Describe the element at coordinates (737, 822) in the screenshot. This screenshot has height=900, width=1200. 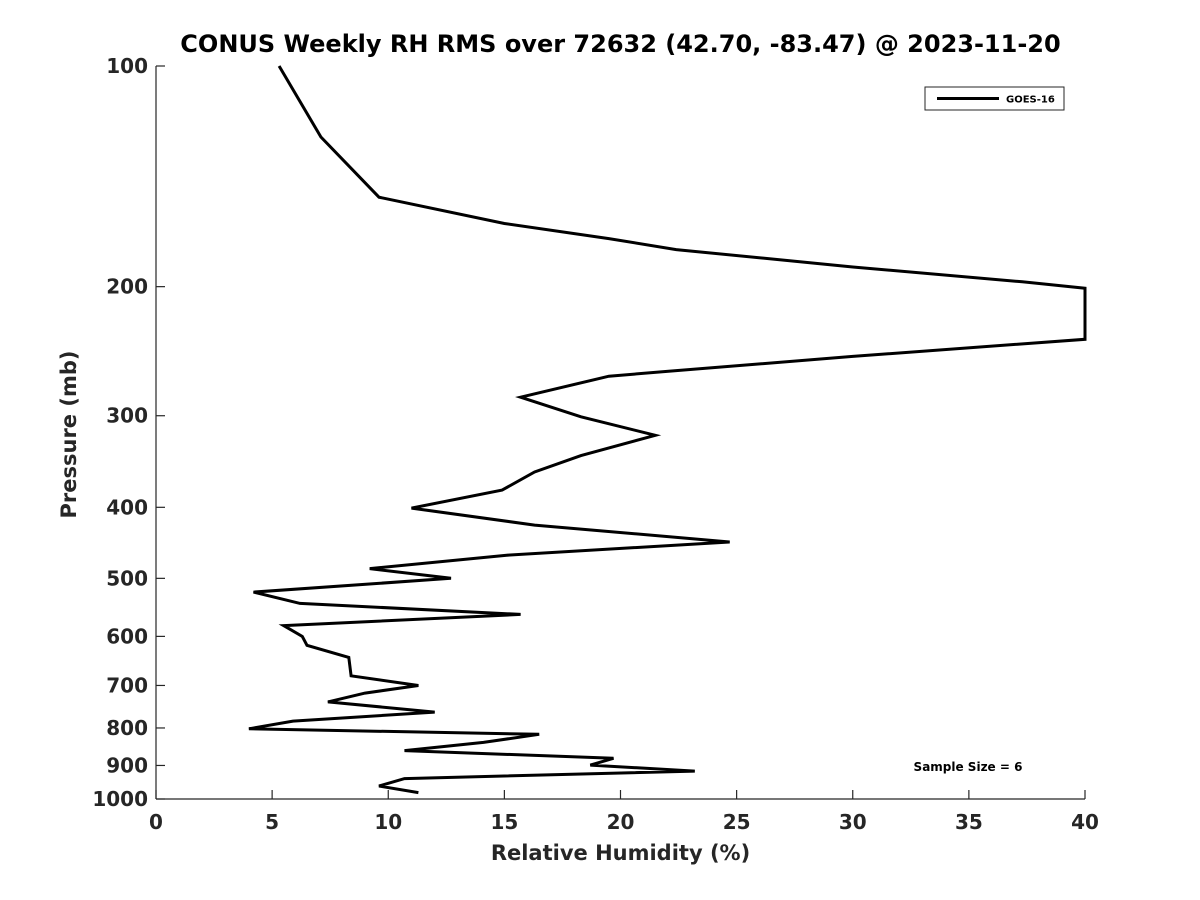
I see `x-tick-label: 25` at that location.